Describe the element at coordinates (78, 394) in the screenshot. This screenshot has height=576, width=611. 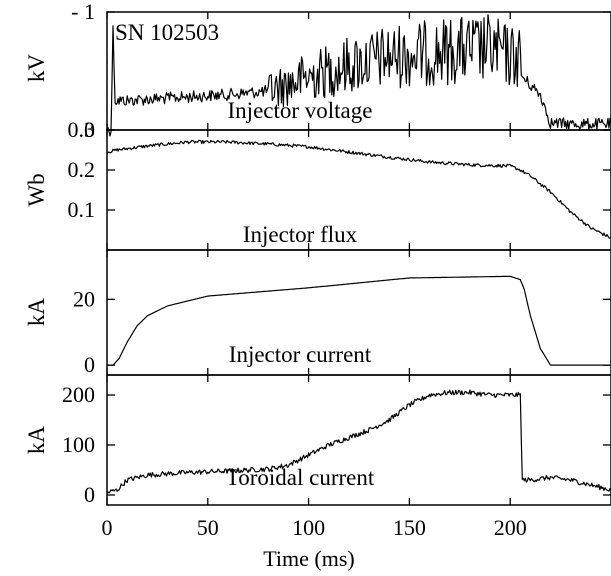
I see `y-tick-label: 200` at that location.